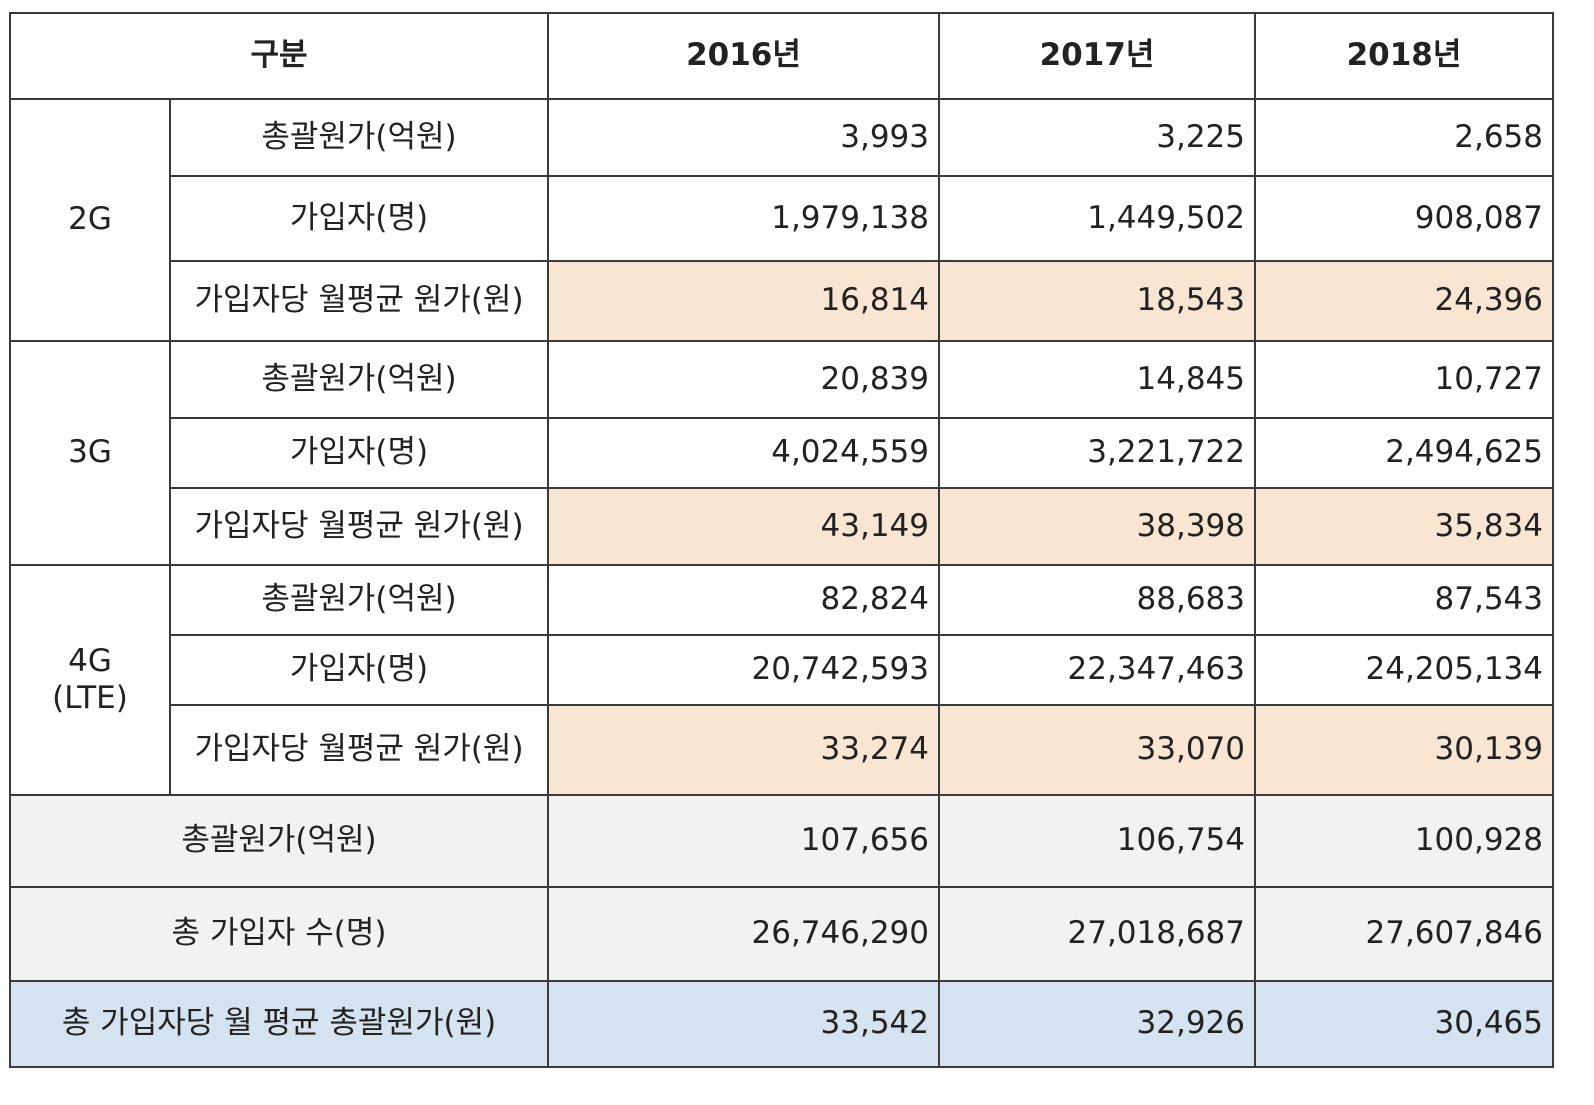  What do you see at coordinates (743, 841) in the screenshot?
I see `total-value: 107,656` at bounding box center [743, 841].